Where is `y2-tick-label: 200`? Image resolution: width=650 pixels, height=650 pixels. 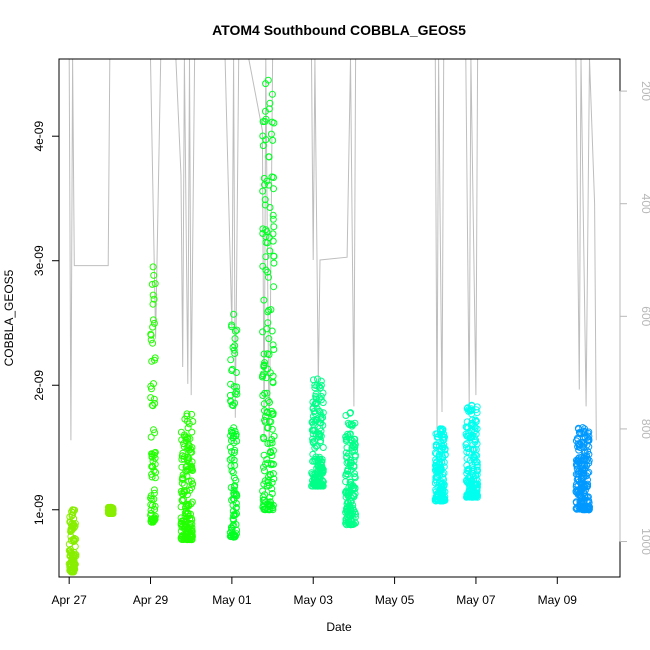 y2-tick-label: 200 is located at coordinates (644, 91).